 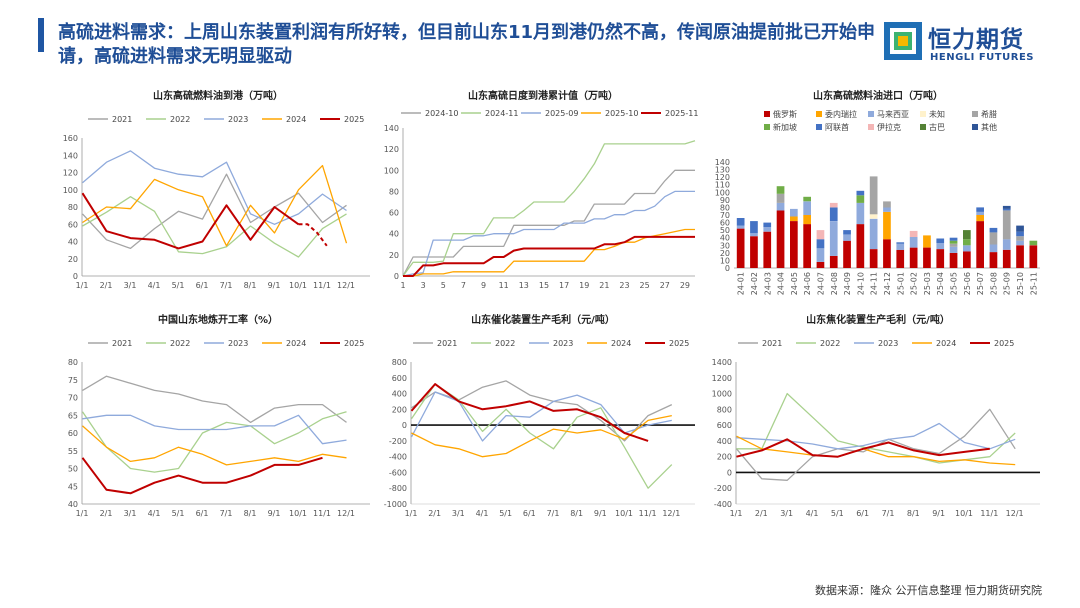 What do you see at coordinates (722, 185) in the screenshot?
I see `y-tick-label: 110` at bounding box center [722, 185].